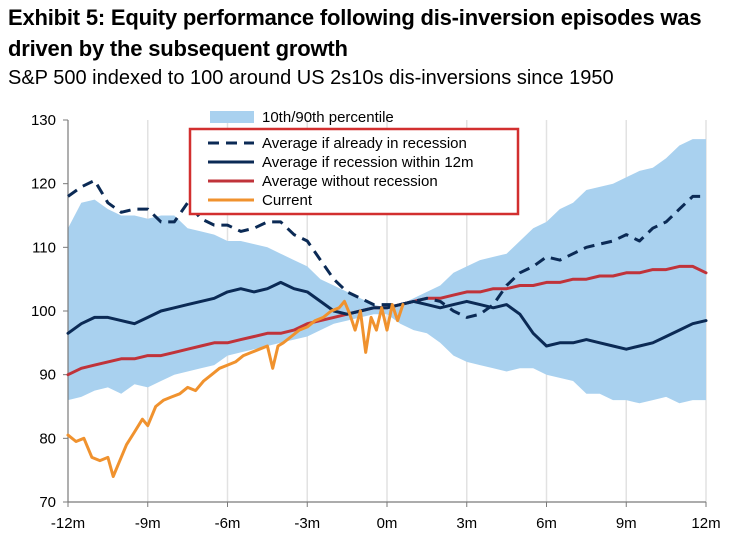  What do you see at coordinates (387, 523) in the screenshot?
I see `x-tick-label: 0m` at bounding box center [387, 523].